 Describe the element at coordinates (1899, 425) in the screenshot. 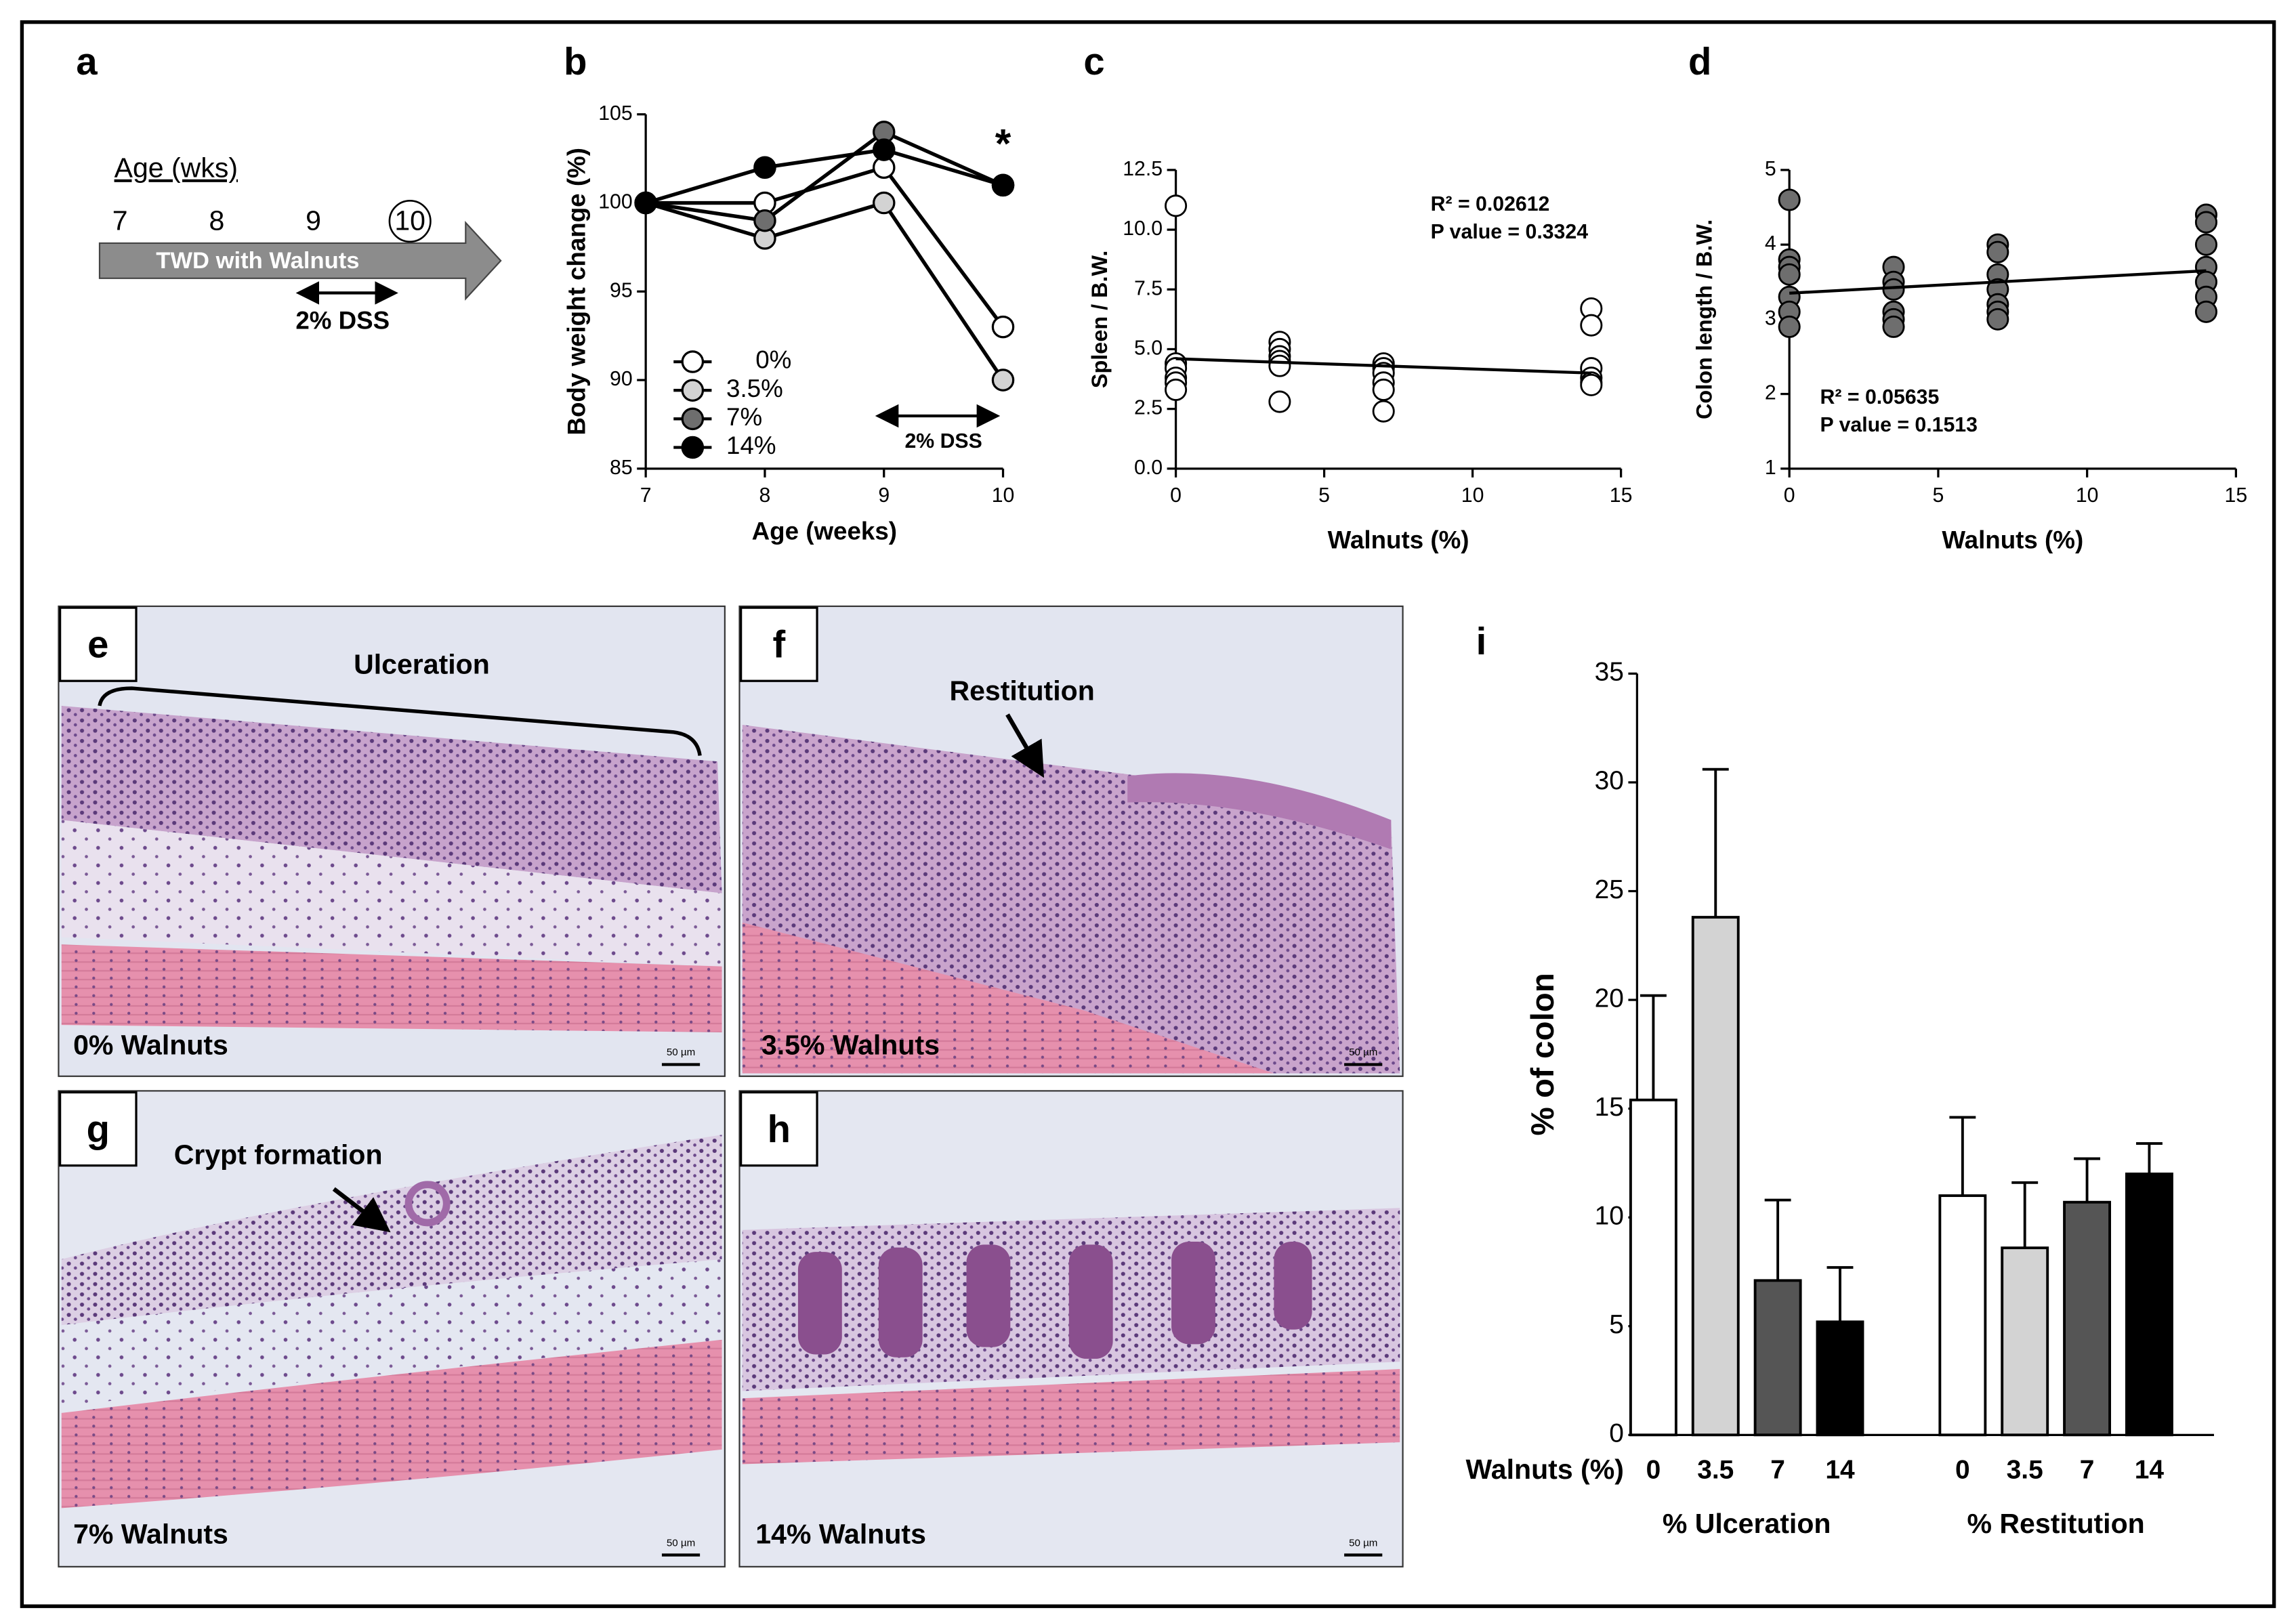

I see `annotation: P value = 0.1513` at that location.